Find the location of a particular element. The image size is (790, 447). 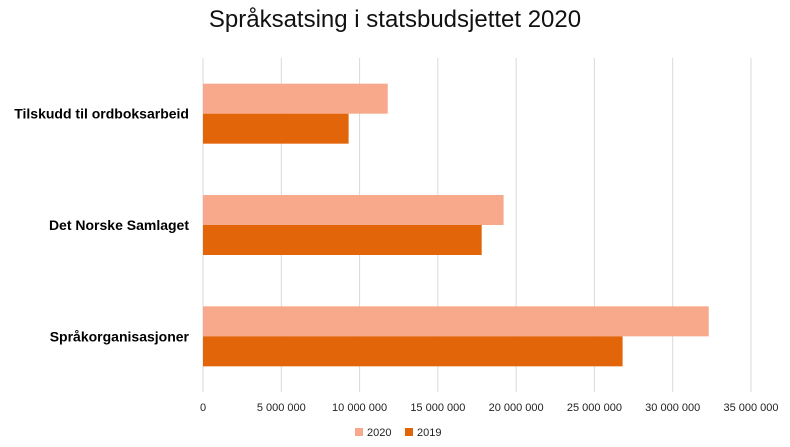

category-label: Tilskudd til ordboksarbeid is located at coordinates (101, 114).